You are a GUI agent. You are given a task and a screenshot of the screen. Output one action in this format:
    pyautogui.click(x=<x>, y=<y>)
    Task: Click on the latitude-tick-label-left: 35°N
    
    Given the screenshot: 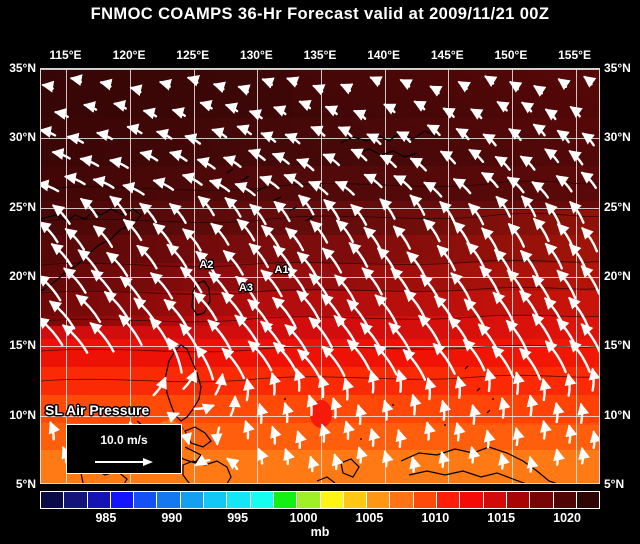 What is the action you would take?
    pyautogui.click(x=22, y=68)
    